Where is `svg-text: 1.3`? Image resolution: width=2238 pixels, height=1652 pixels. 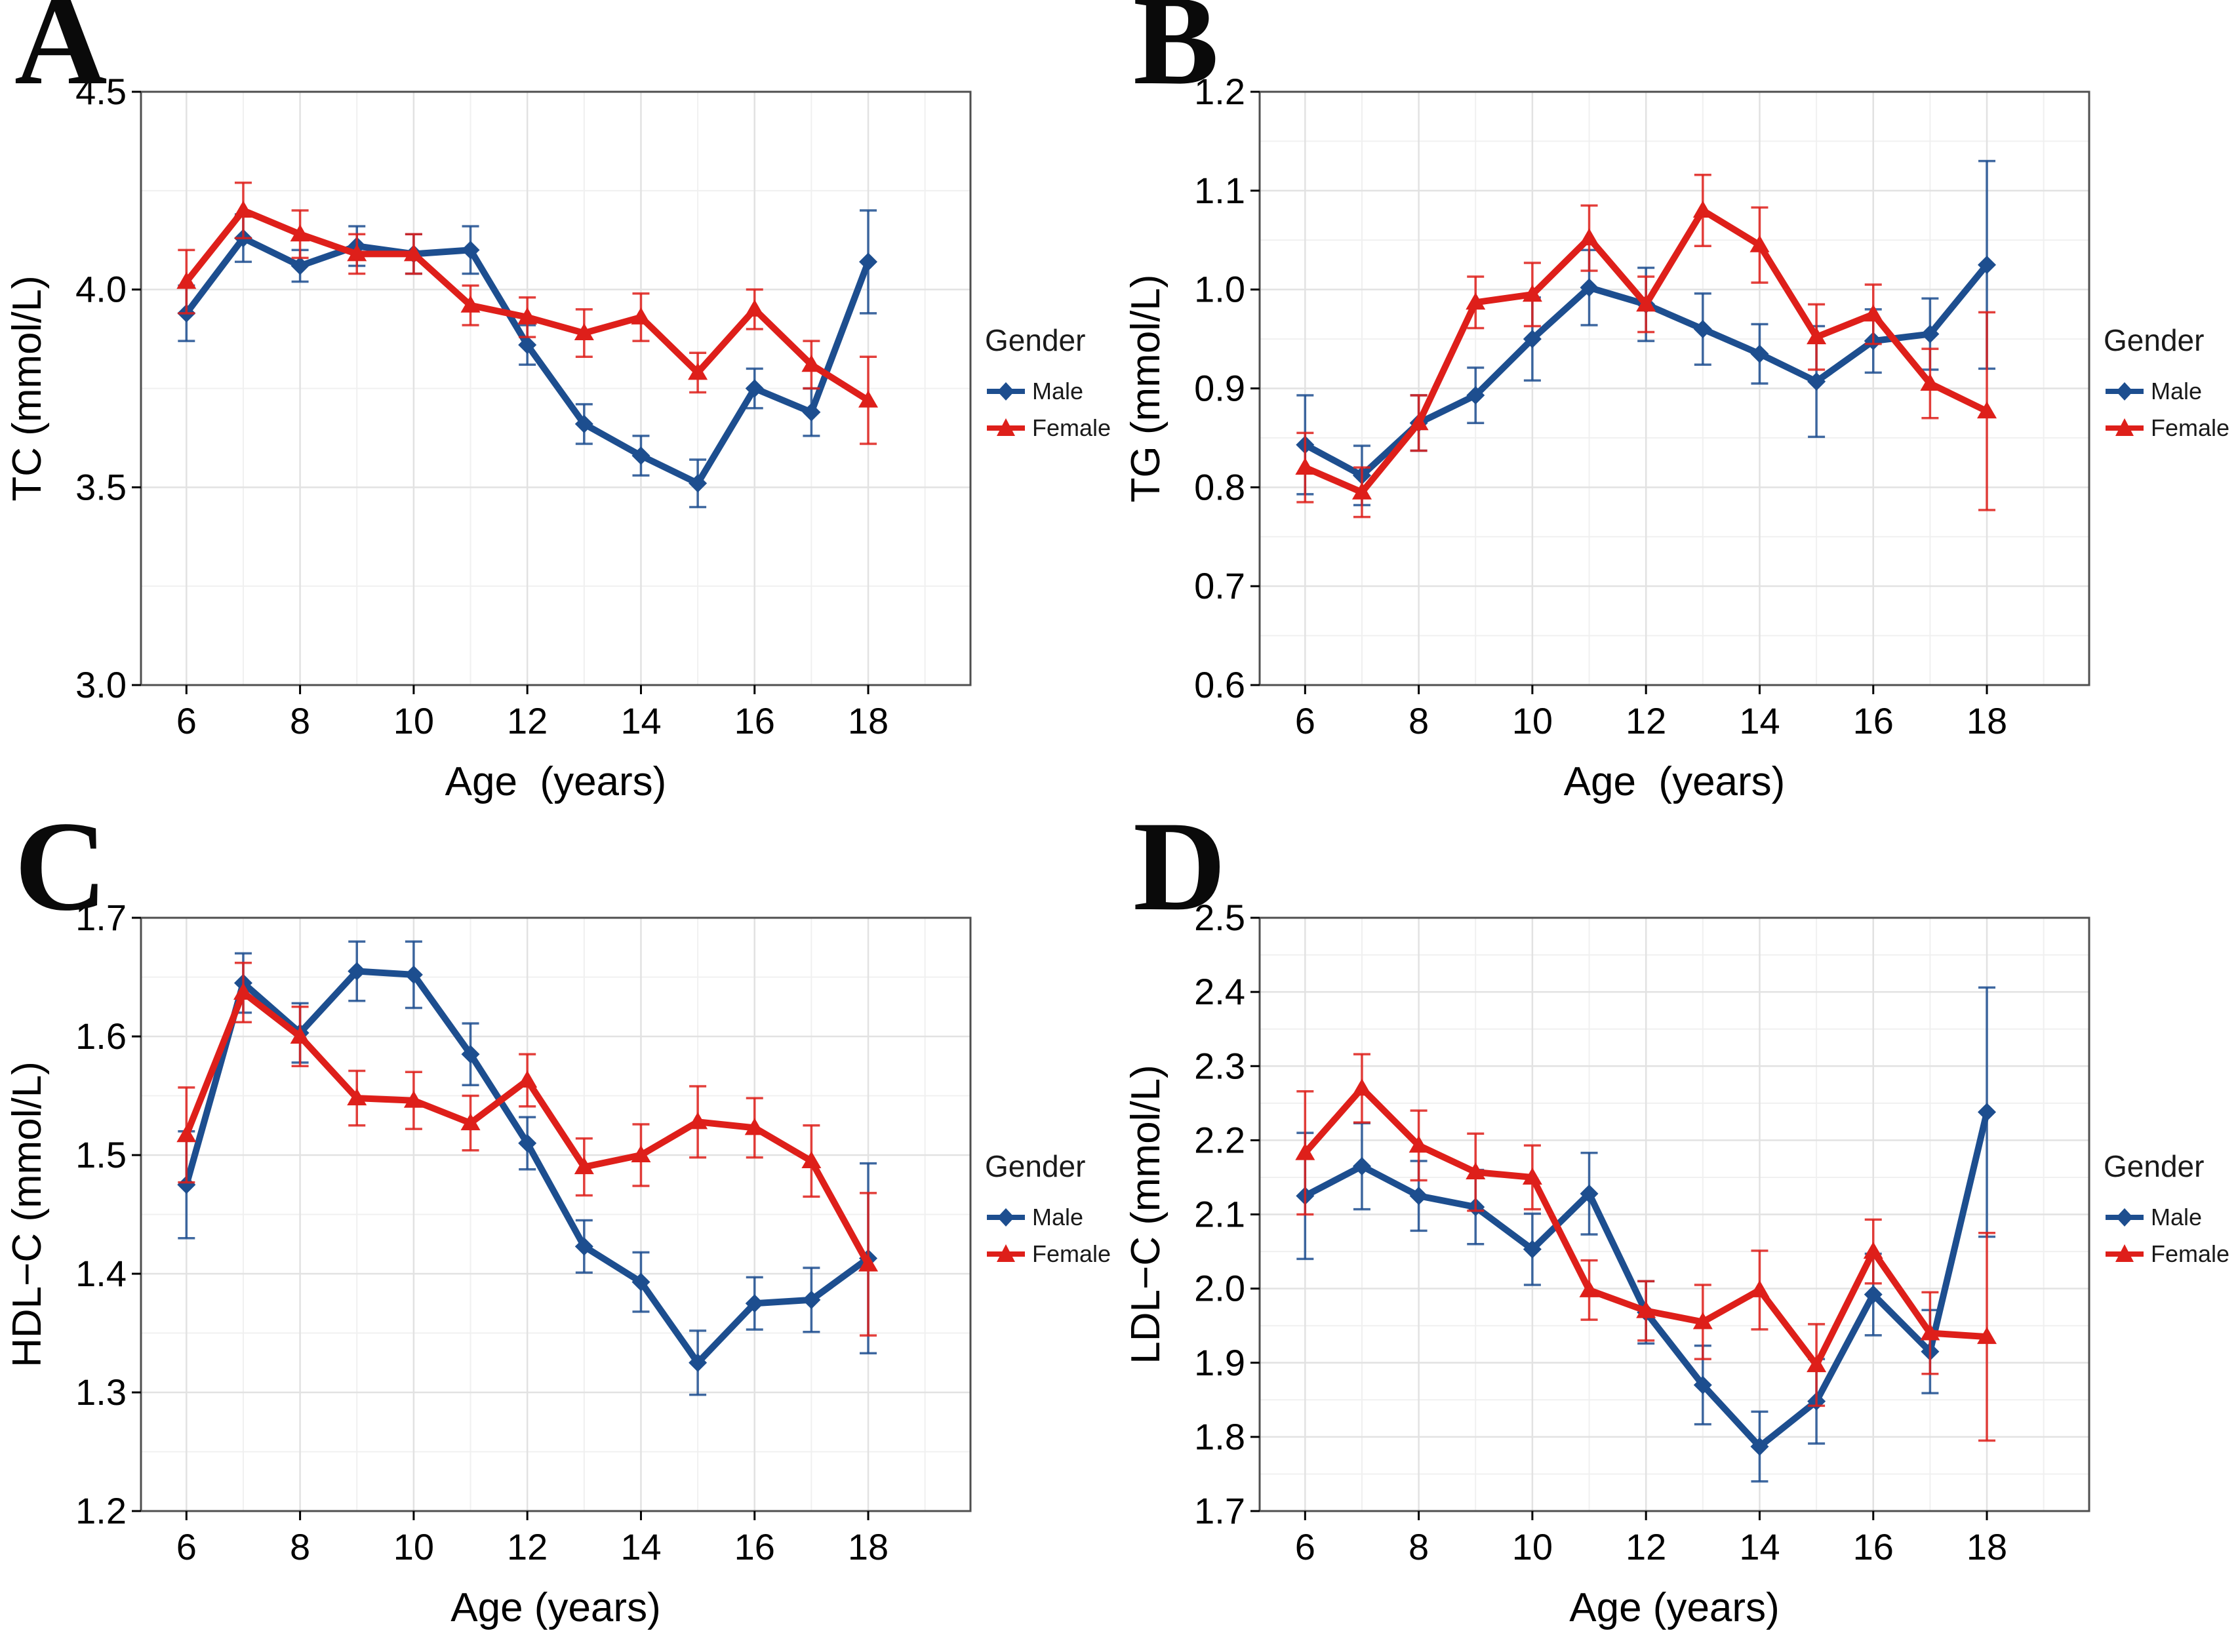 svg-text: 1.3 is located at coordinates (101, 1392).